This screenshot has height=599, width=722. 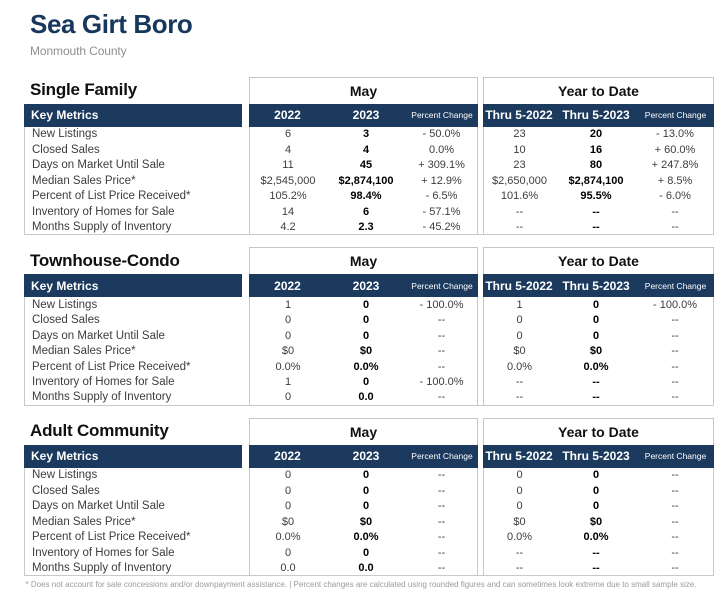 What do you see at coordinates (133, 134) in the screenshot?
I see `metric-label: New Listings` at bounding box center [133, 134].